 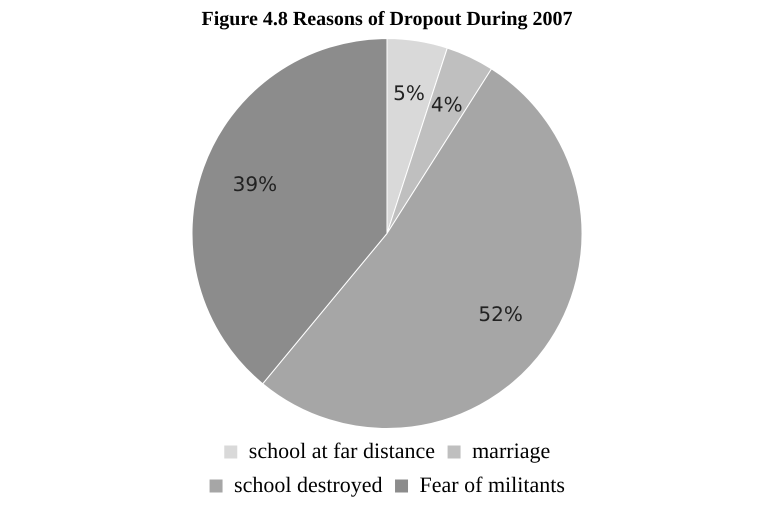 I want to click on data-label: 52%, so click(x=500, y=314).